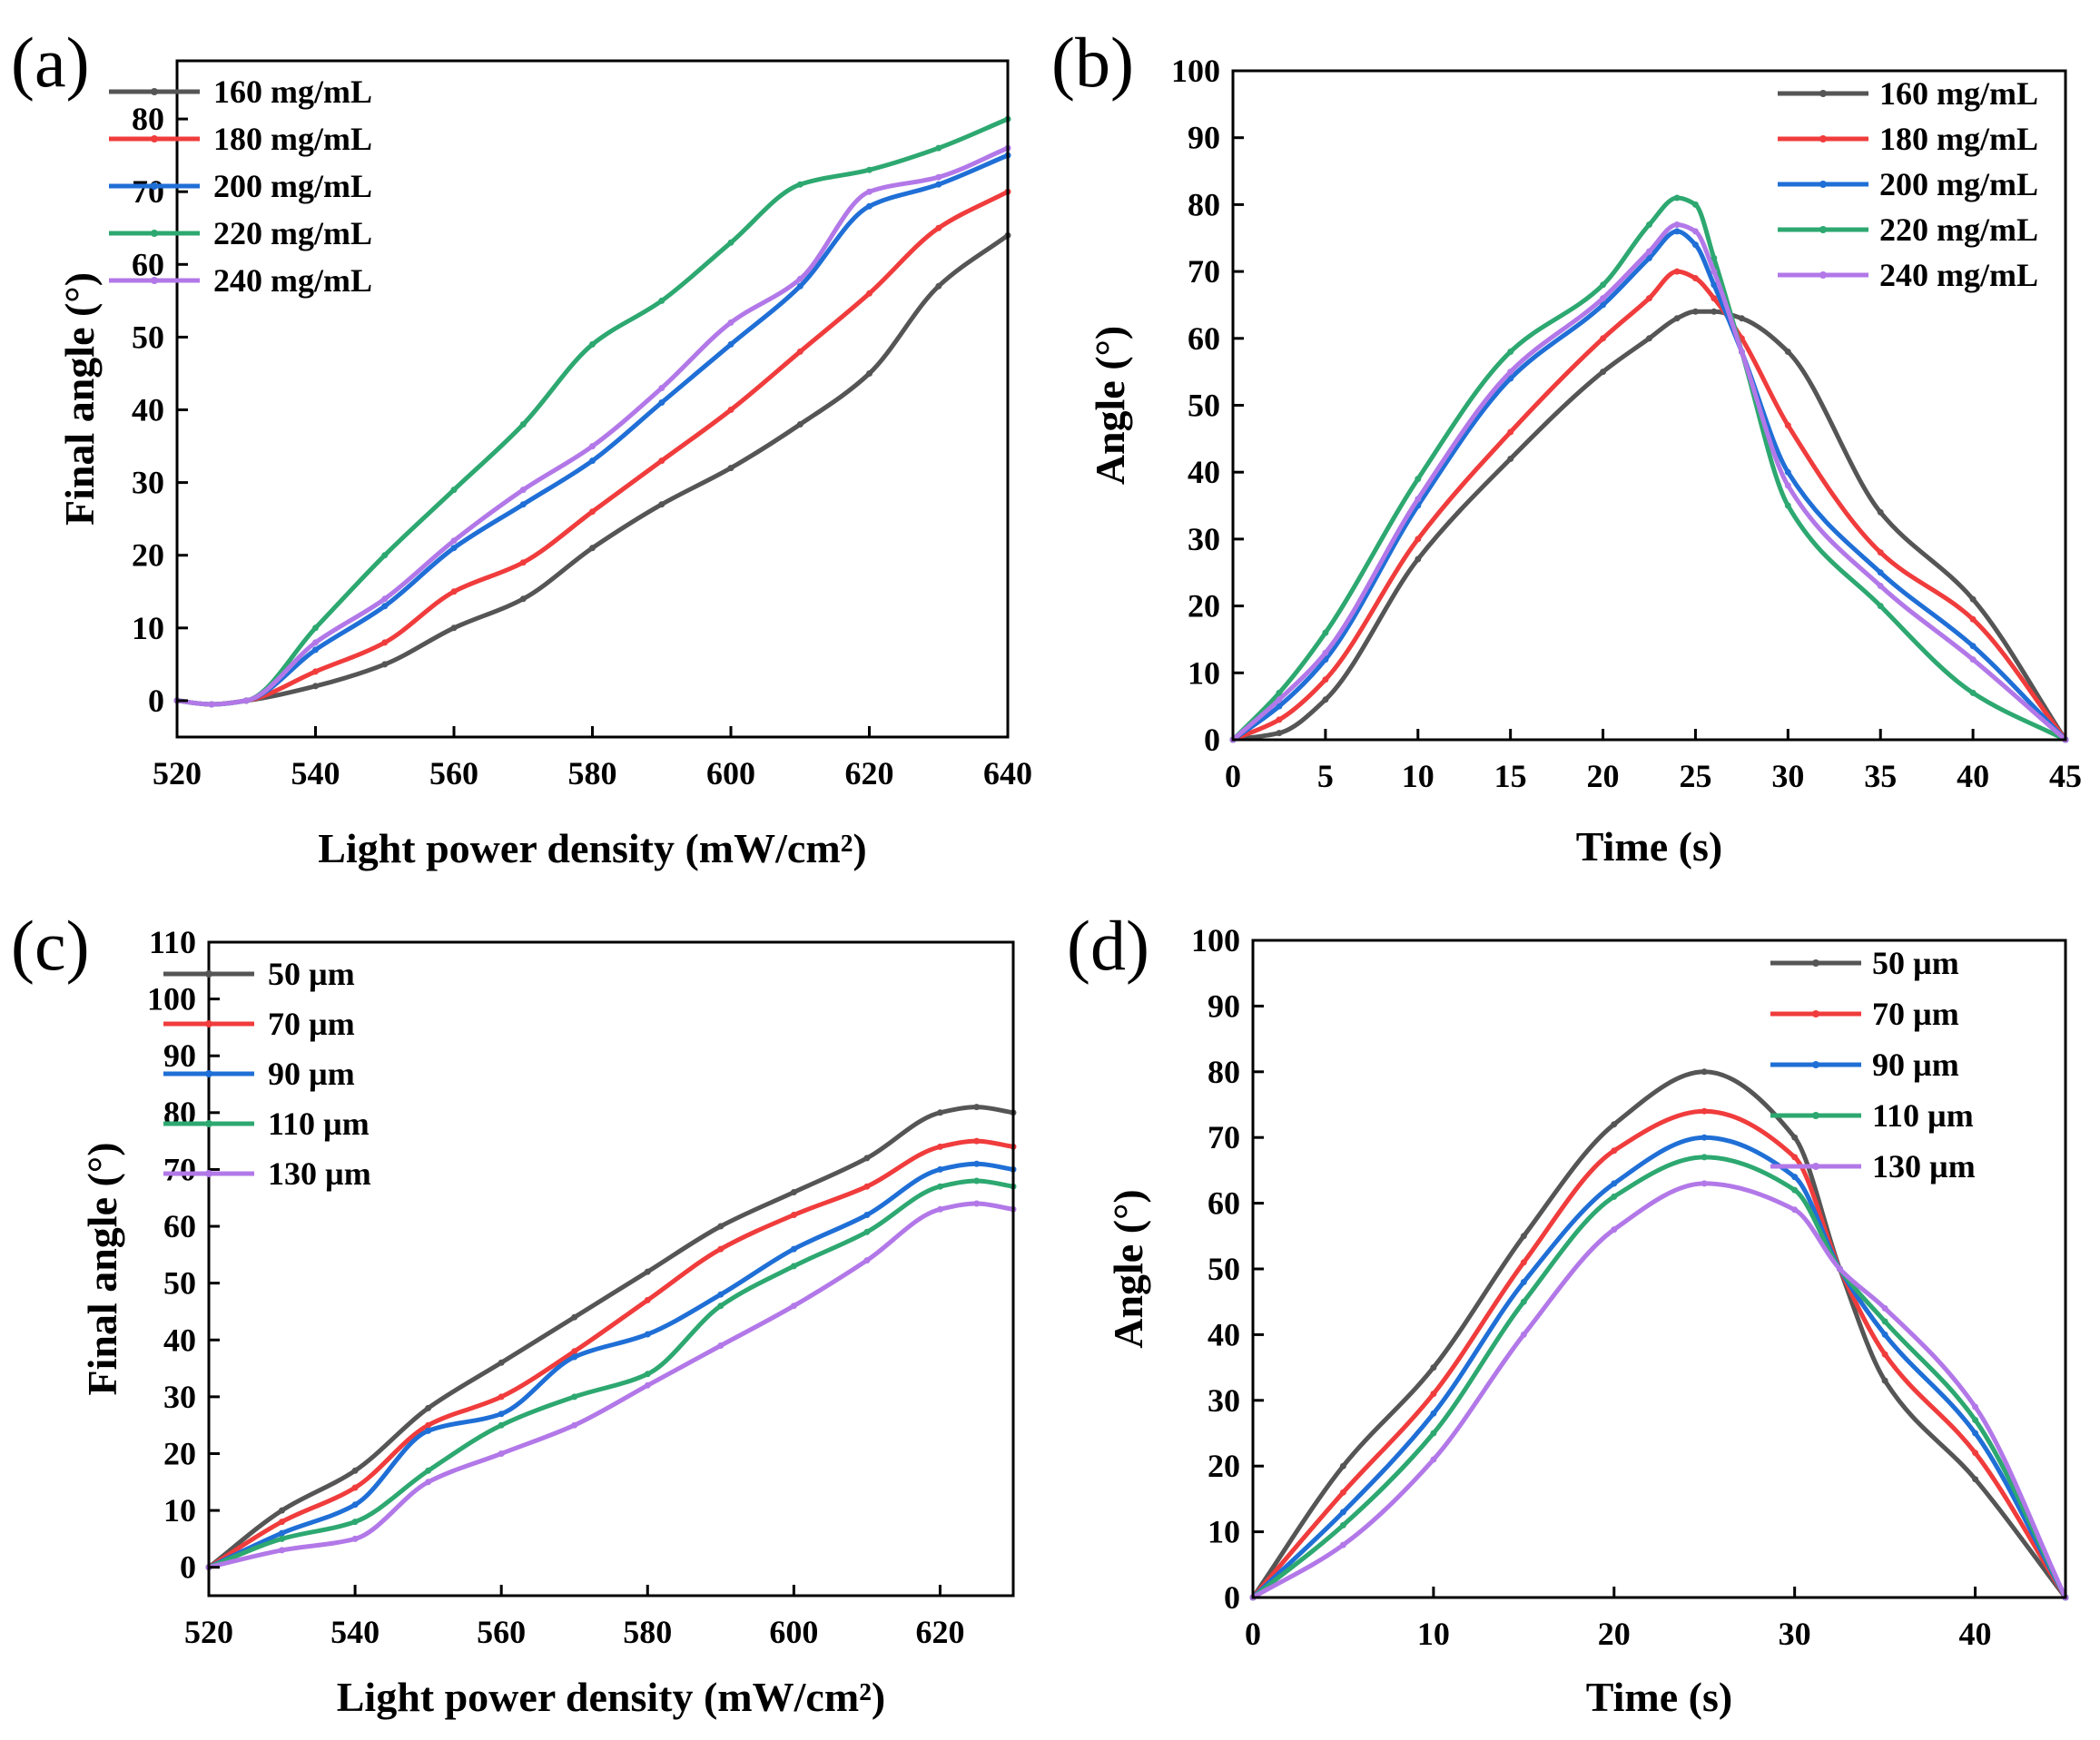 This screenshot has width=2100, height=1740. What do you see at coordinates (148, 483) in the screenshot?
I see `y-tick-label: 30` at bounding box center [148, 483].